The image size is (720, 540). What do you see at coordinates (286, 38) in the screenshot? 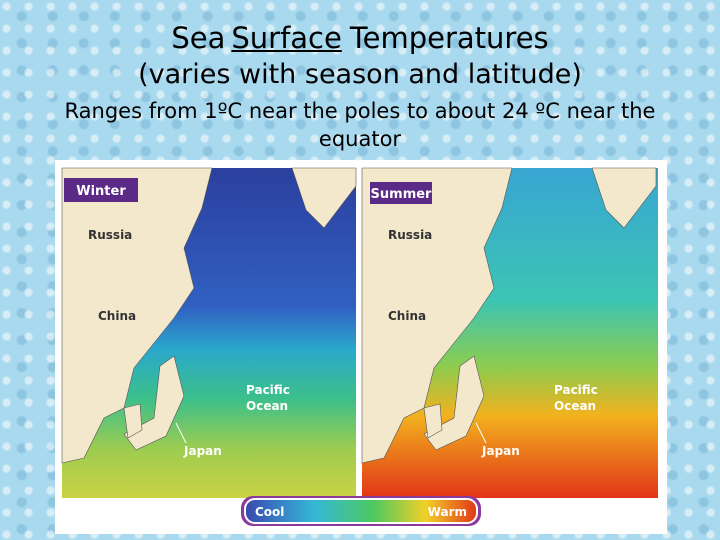
I see `title-word-underlined: Surface` at bounding box center [286, 38].